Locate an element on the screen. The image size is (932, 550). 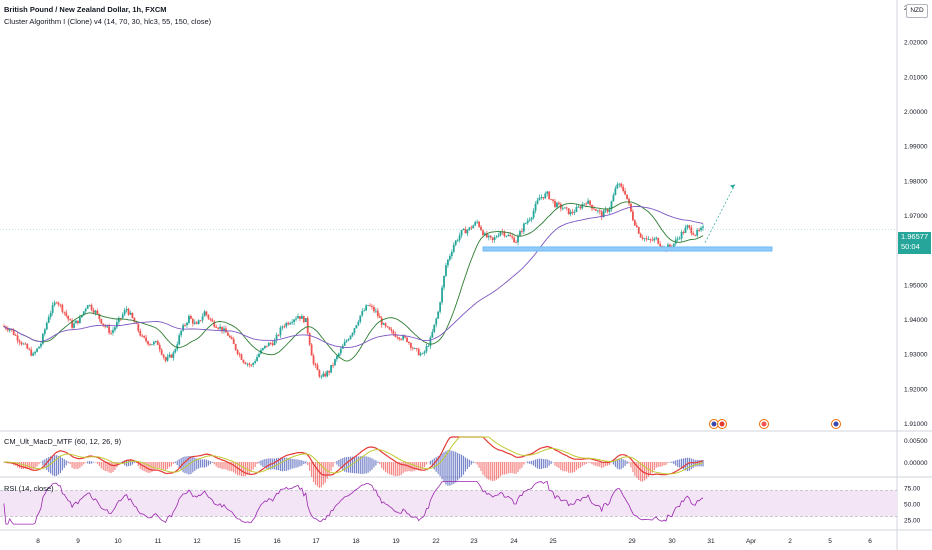
current-price-badge: 1.96577 50:04 is located at coordinates (914, 243).